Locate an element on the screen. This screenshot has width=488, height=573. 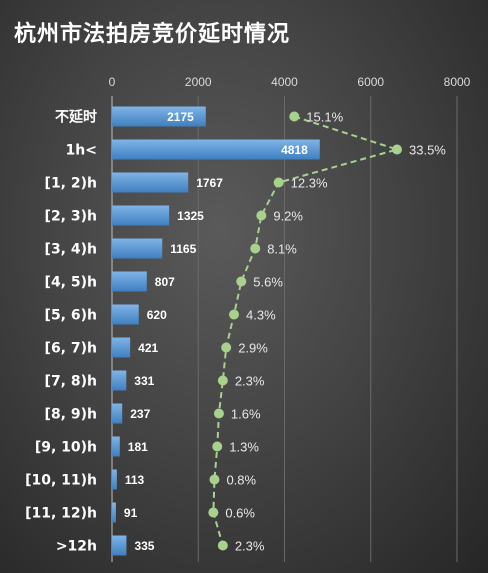
y-tick-label: 1h< is located at coordinates (81, 151).